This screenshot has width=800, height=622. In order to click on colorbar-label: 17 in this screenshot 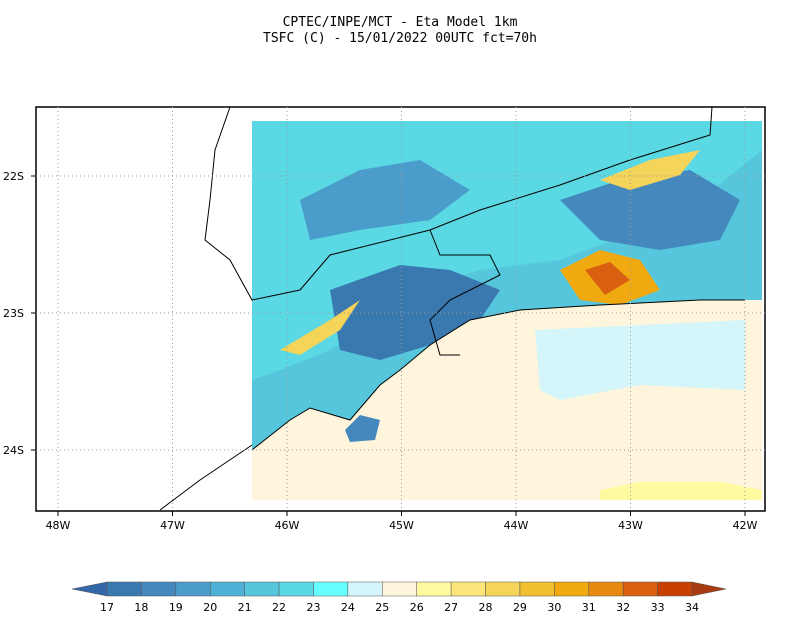, I will do `click(107, 607)`.